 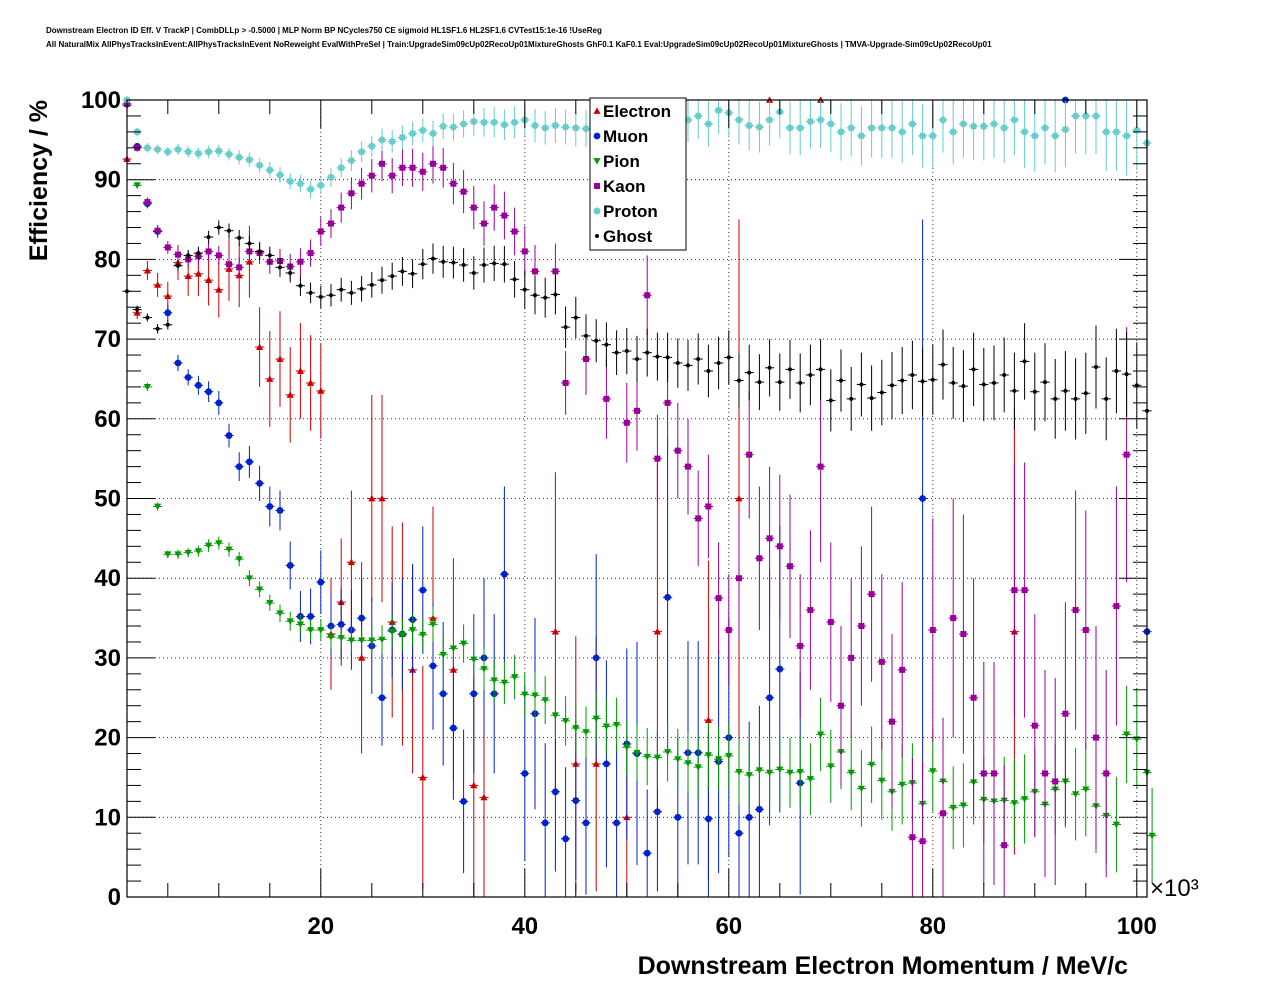 What do you see at coordinates (597, 211) in the screenshot?
I see `legend-marker-proton` at bounding box center [597, 211].